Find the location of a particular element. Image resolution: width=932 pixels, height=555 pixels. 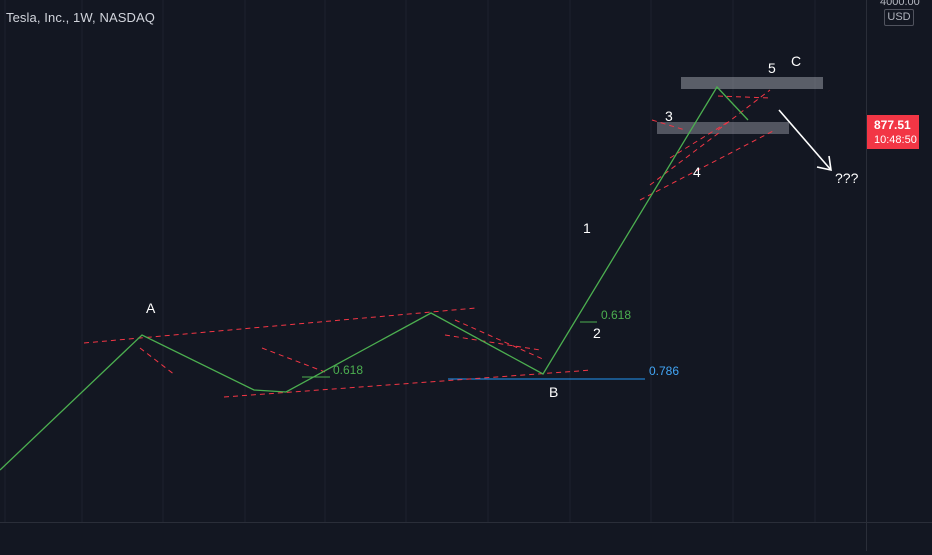

price-axis is located at coordinates (899, 261).